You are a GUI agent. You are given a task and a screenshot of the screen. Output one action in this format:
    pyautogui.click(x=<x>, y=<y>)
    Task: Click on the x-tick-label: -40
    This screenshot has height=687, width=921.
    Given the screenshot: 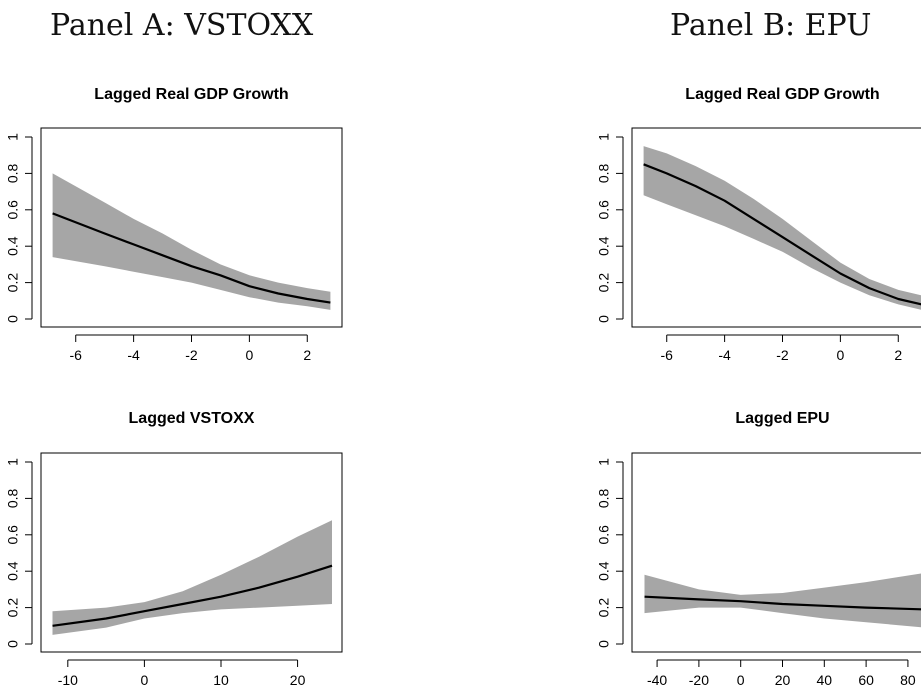 What is the action you would take?
    pyautogui.click(x=657, y=679)
    